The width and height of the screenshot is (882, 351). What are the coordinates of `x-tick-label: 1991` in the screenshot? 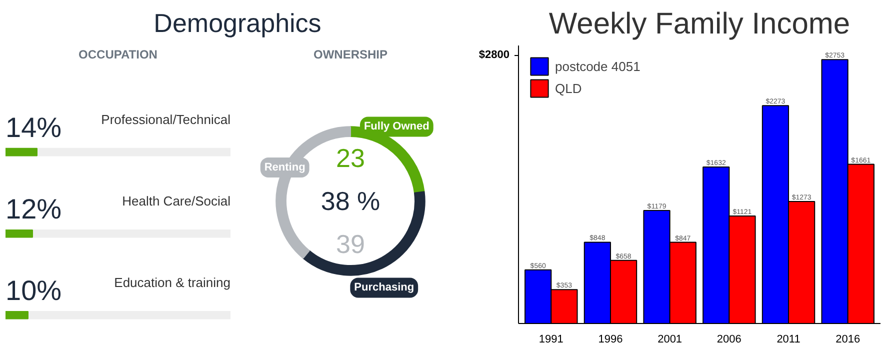 It's located at (551, 340).